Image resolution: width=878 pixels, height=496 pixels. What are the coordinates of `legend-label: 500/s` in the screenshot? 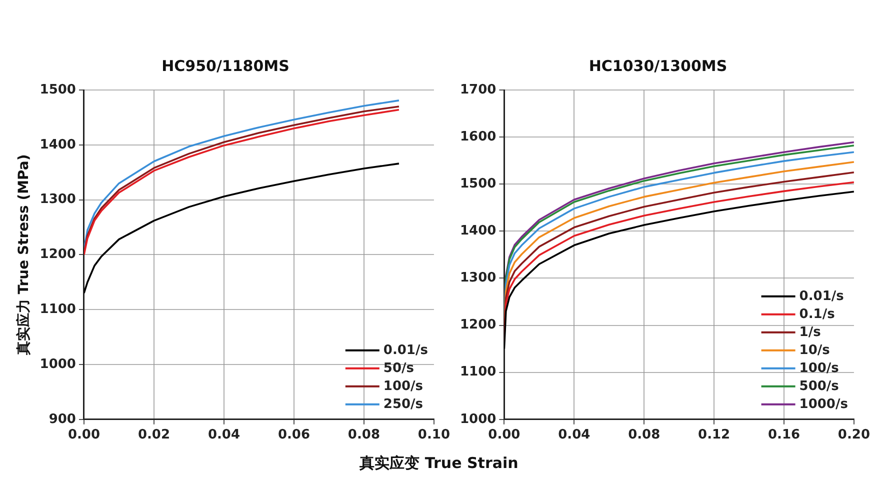 It's located at (819, 386).